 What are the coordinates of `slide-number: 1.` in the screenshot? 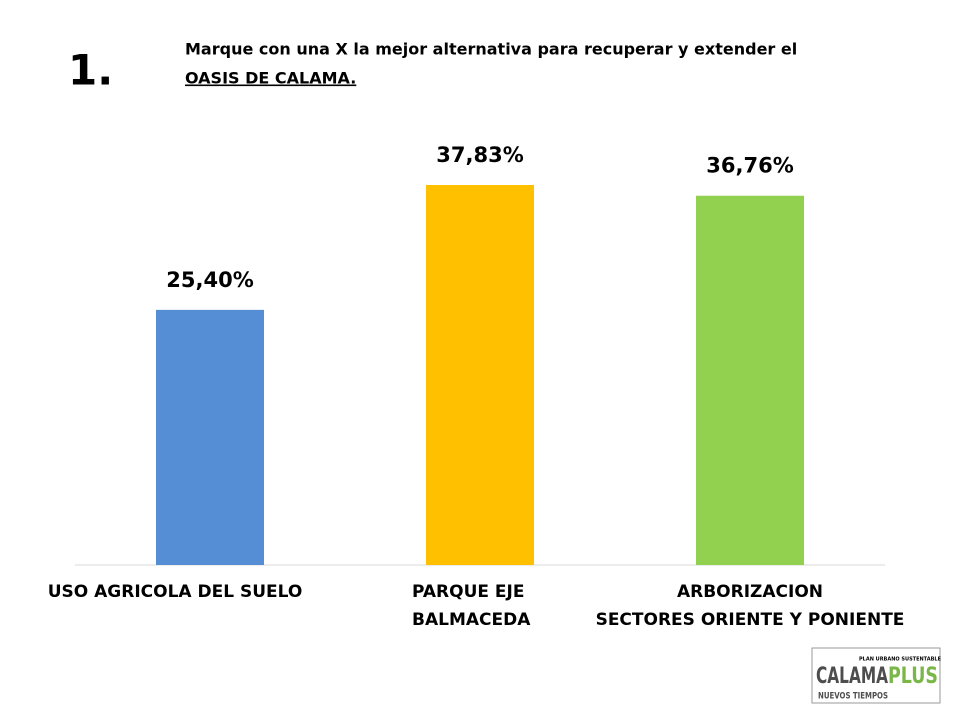 It's located at (90, 70).